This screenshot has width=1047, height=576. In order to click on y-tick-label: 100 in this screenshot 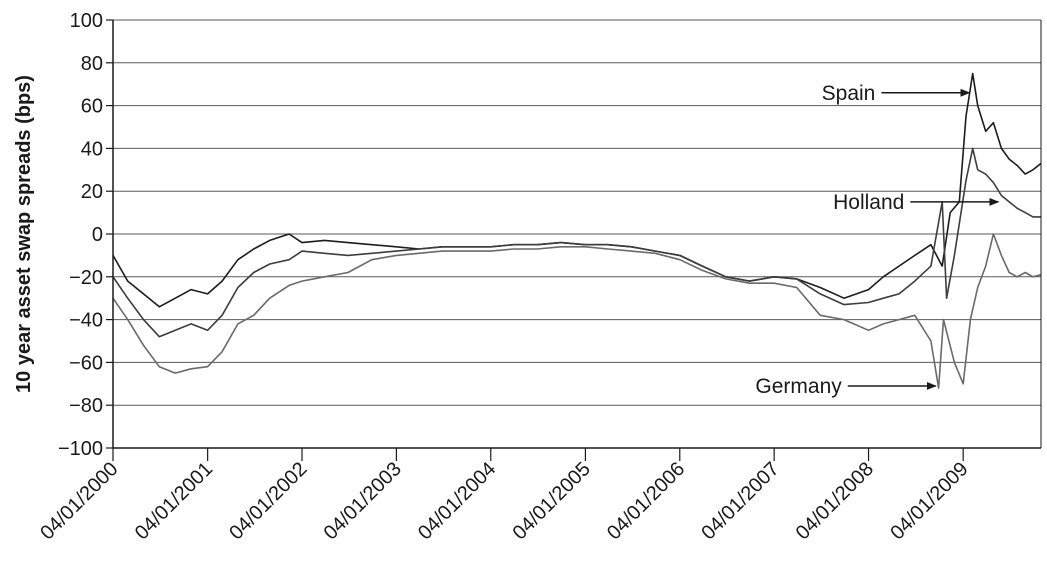, I will do `click(86, 21)`.